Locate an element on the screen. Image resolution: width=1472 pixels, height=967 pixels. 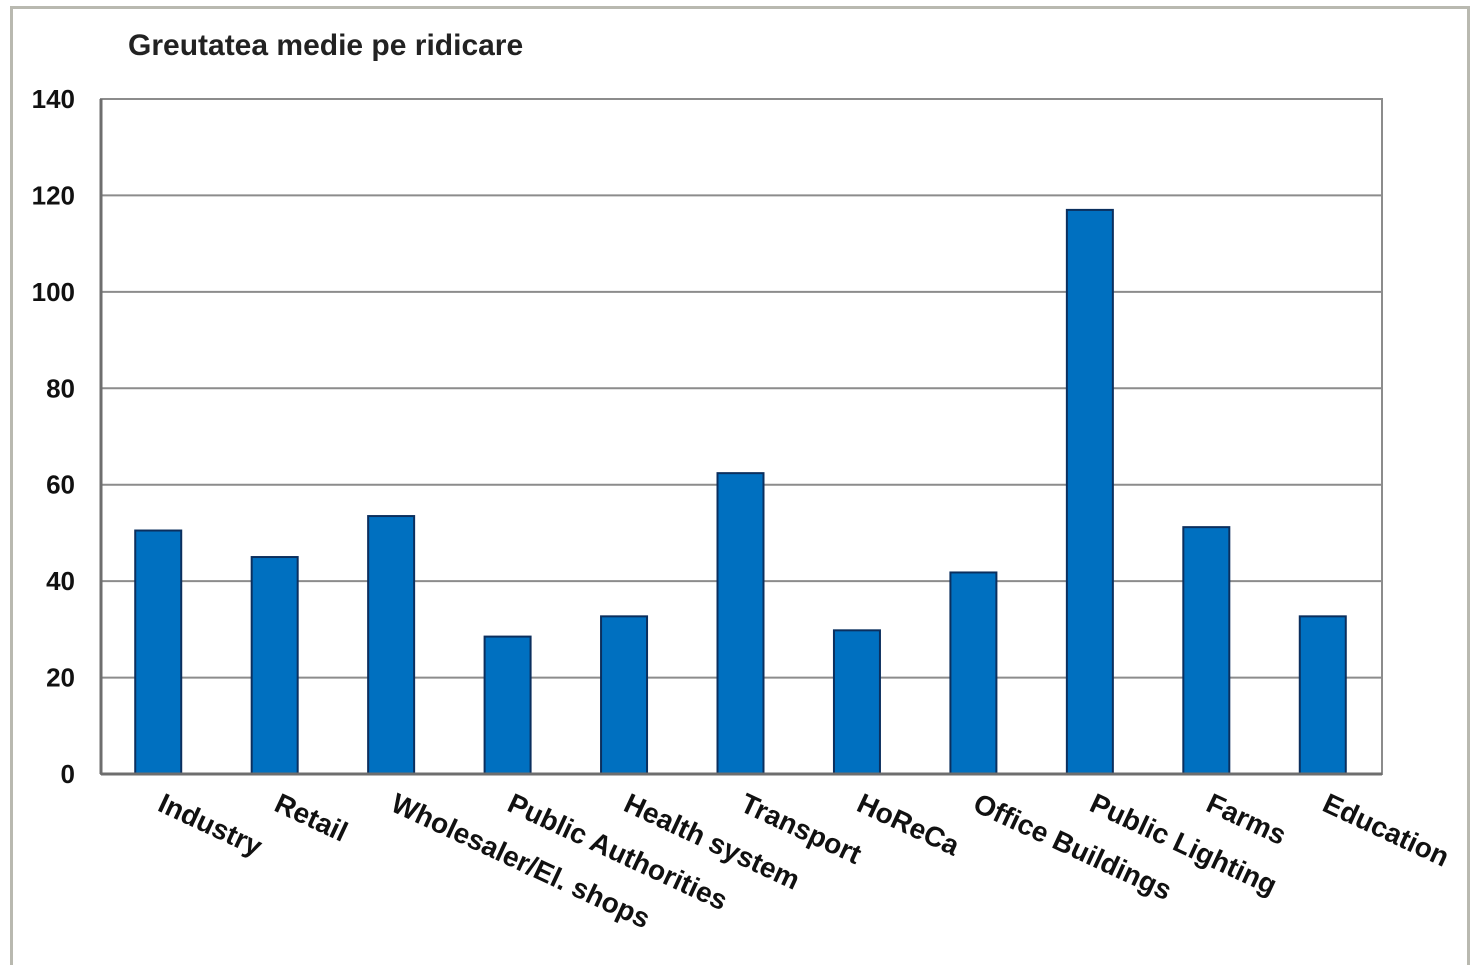
bar-wholesaler-el-shops is located at coordinates (391, 645).